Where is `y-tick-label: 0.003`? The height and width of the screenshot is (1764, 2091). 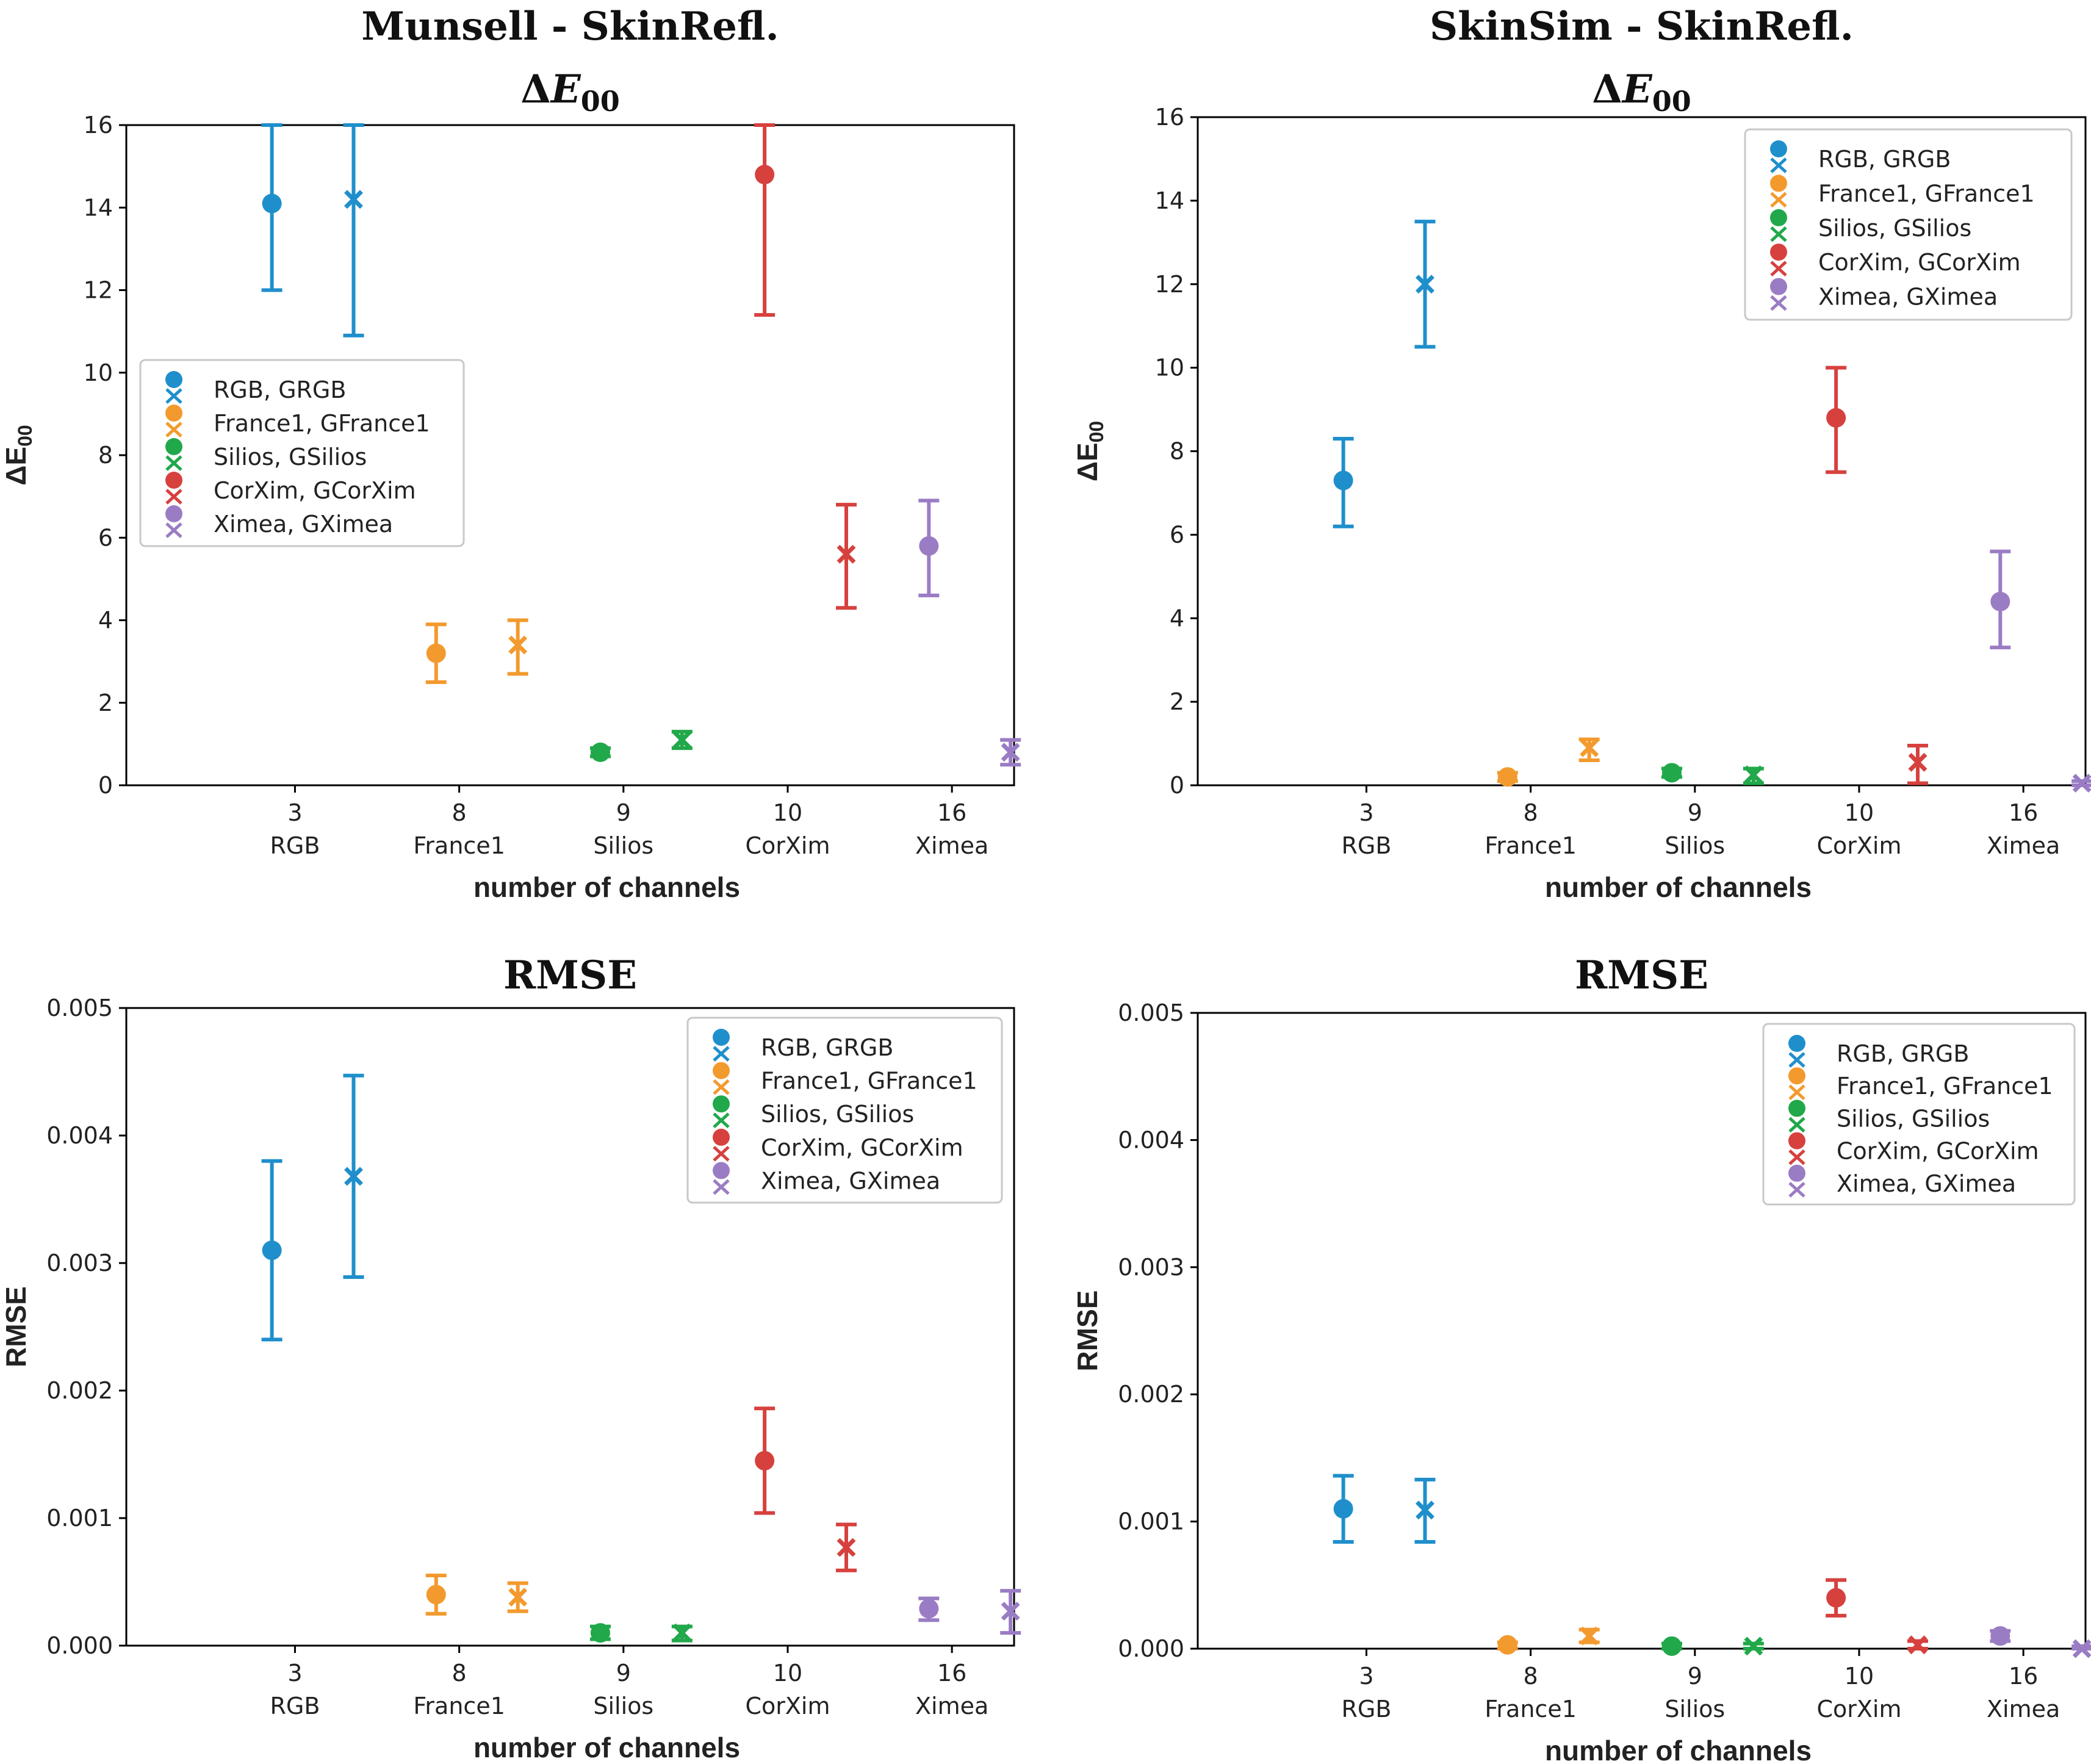 y-tick-label: 0.003 is located at coordinates (79, 1263).